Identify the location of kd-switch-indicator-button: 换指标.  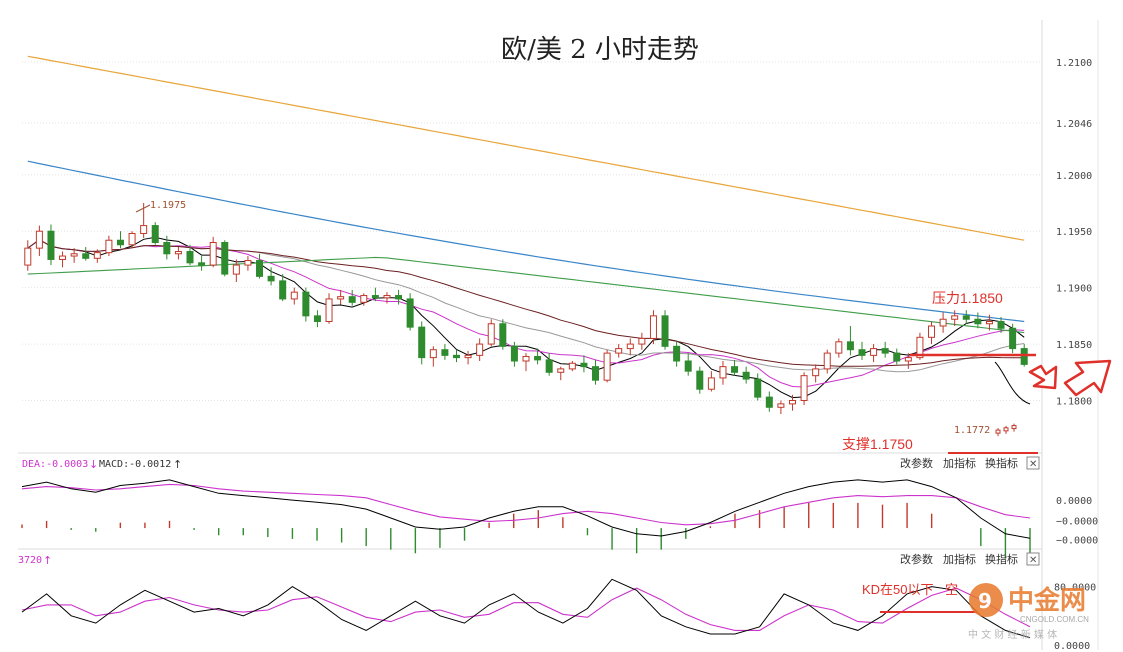
(1001, 559).